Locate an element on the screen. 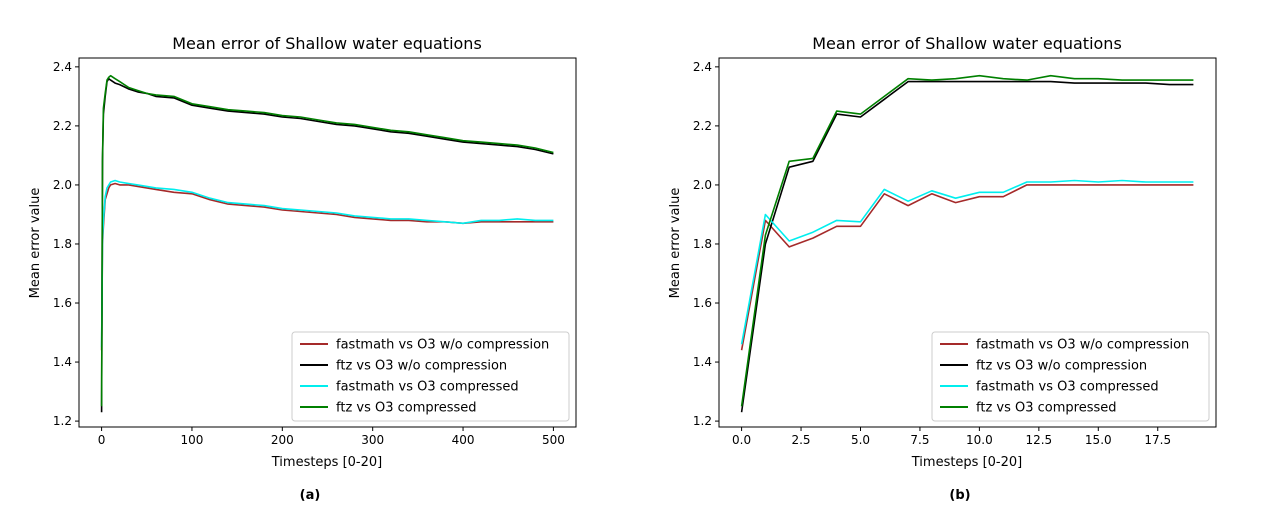  chart-a-y-tick-label: 1.4 is located at coordinates (62, 362).